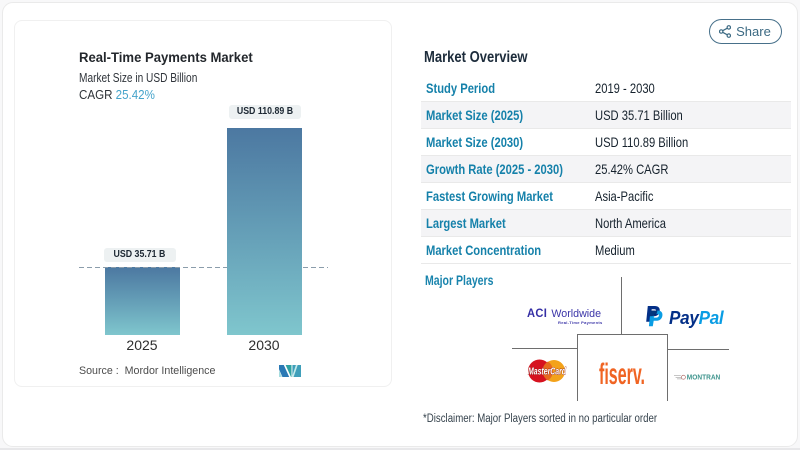  Describe the element at coordinates (547, 371) in the screenshot. I see `svg-text: MasterCard` at that location.